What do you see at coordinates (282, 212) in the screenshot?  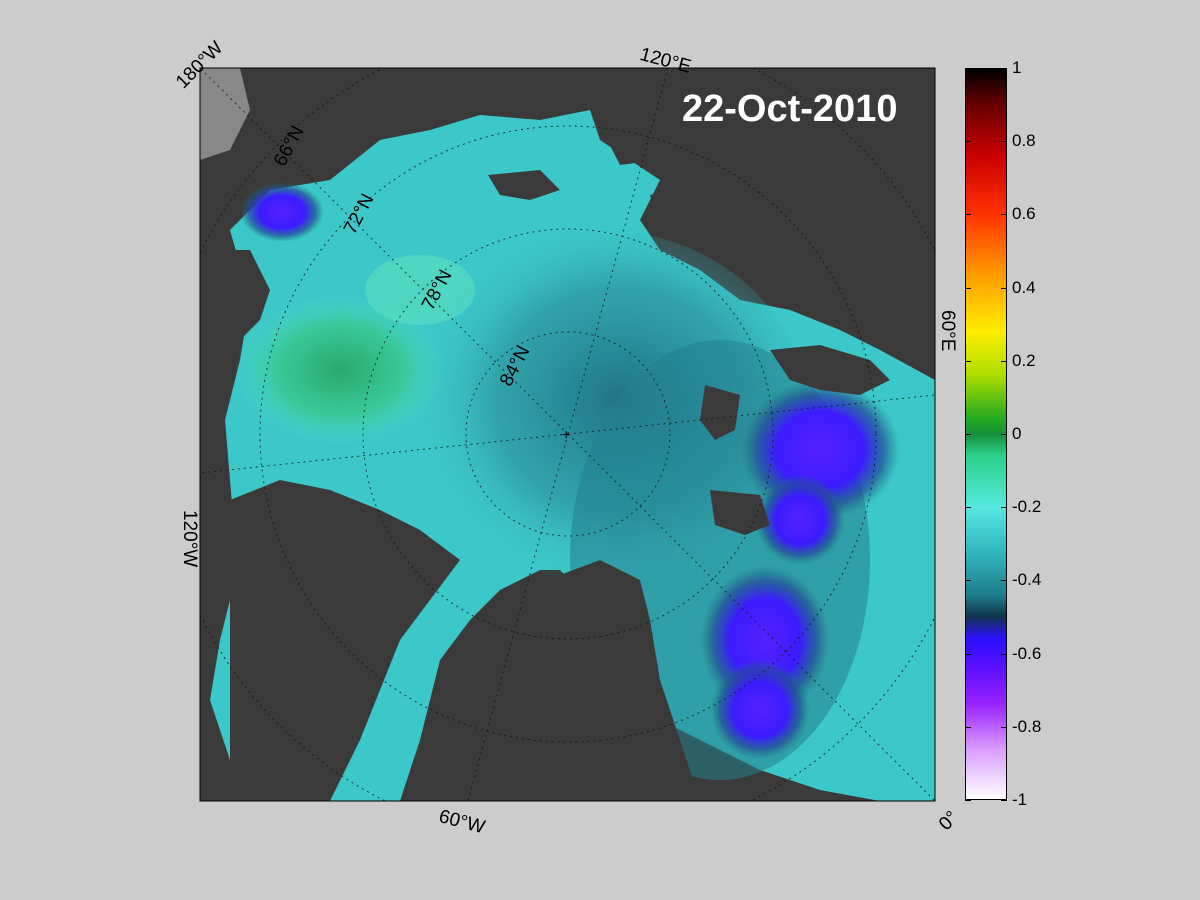 I see `negative-anomaly-chukchi` at bounding box center [282, 212].